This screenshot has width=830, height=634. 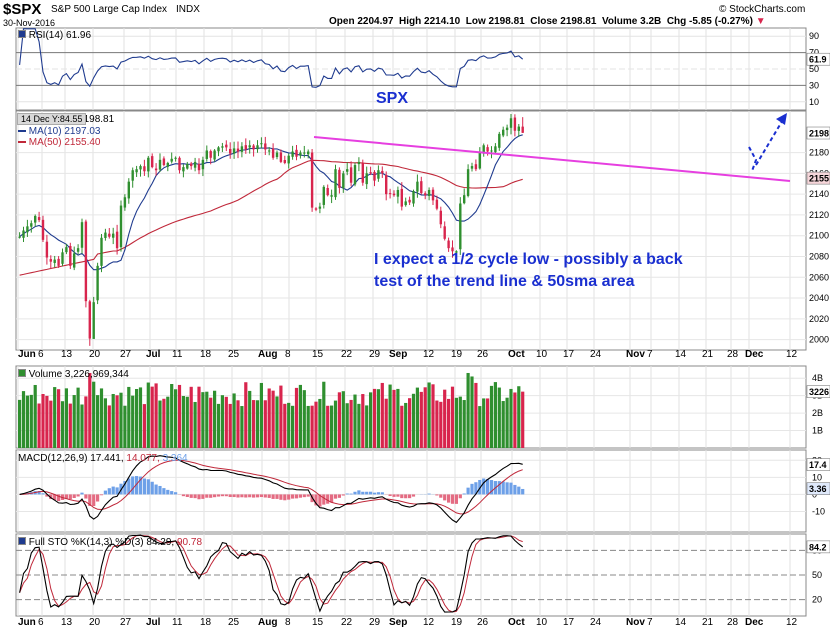 What do you see at coordinates (430, 21) in the screenshot?
I see `high-value: High 2214.10` at bounding box center [430, 21].